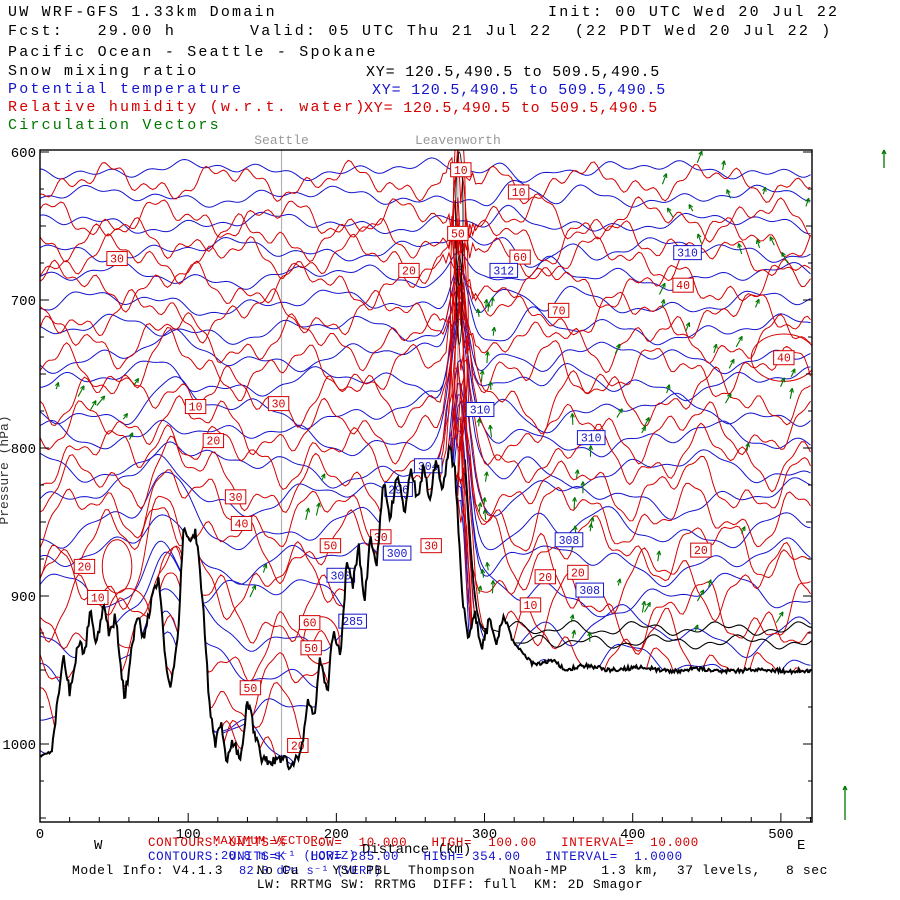  Describe the element at coordinates (19, 746) in the screenshot. I see `svg-text: 1000` at that location.